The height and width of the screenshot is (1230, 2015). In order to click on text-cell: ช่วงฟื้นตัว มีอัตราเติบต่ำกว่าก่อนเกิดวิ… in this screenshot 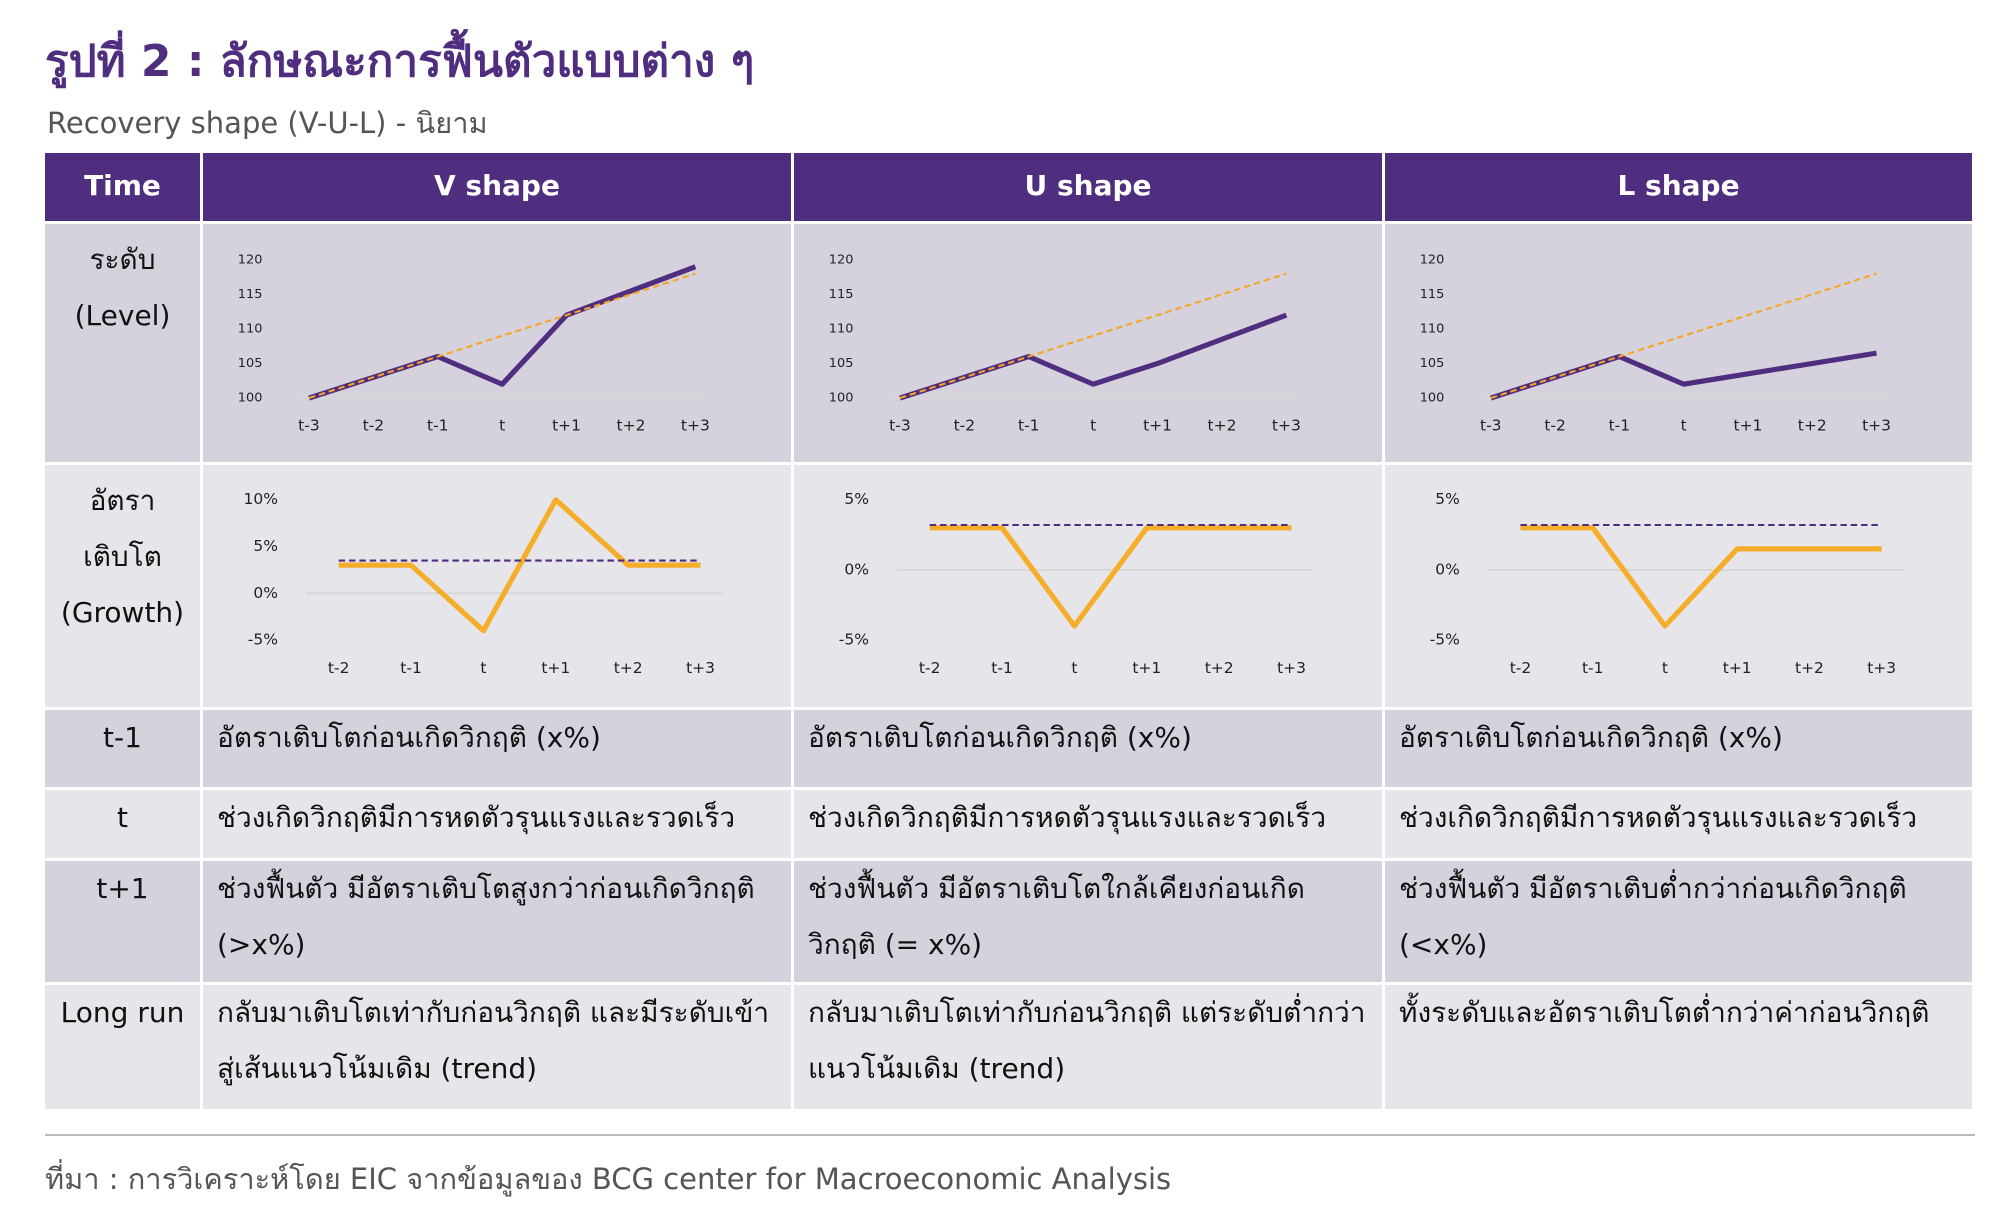, I will do `click(1680, 923)`.